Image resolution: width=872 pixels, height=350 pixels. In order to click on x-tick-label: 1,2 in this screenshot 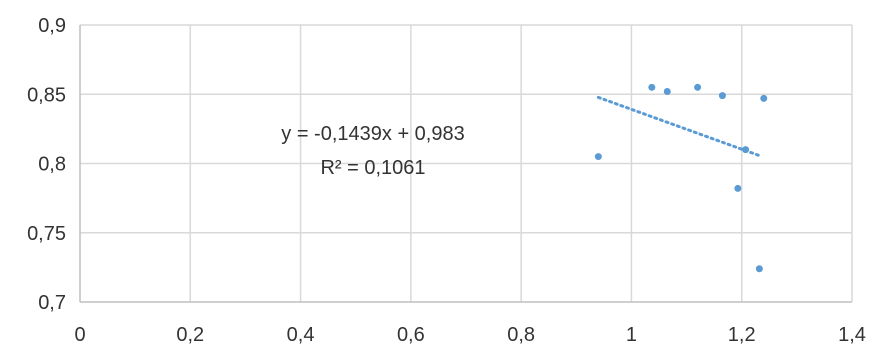, I will do `click(742, 335)`.